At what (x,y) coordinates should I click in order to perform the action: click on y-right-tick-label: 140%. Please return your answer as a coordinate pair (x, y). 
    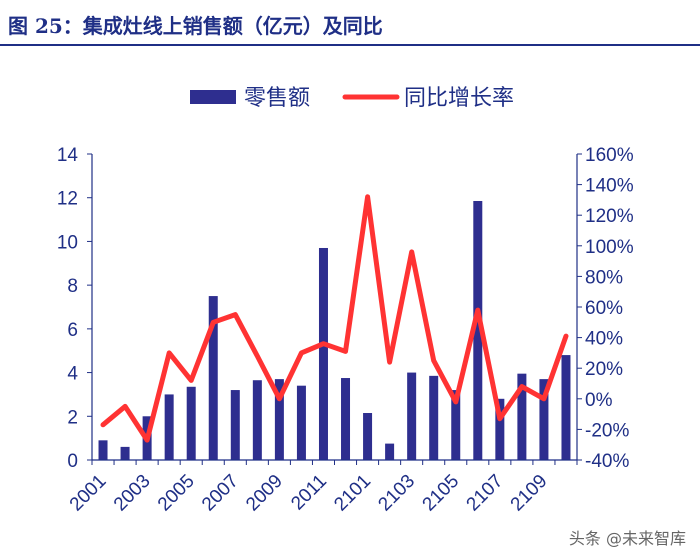
    Looking at the image, I should click on (609, 186).